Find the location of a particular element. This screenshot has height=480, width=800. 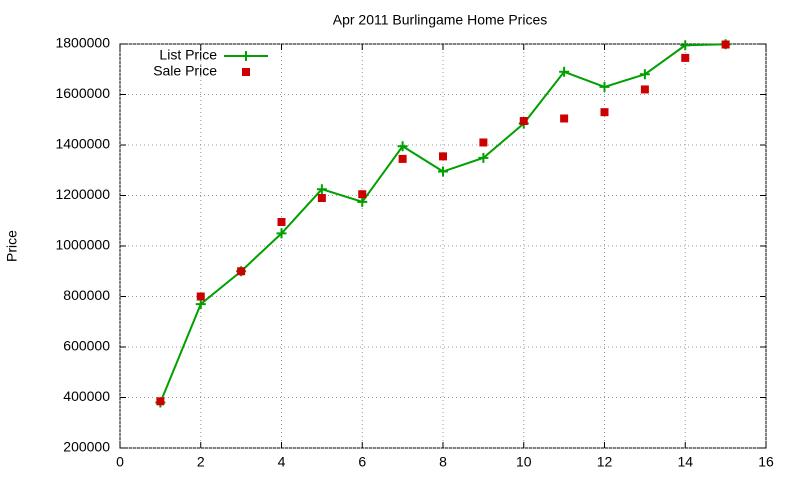

x-tick-label: 4 is located at coordinates (282, 462).